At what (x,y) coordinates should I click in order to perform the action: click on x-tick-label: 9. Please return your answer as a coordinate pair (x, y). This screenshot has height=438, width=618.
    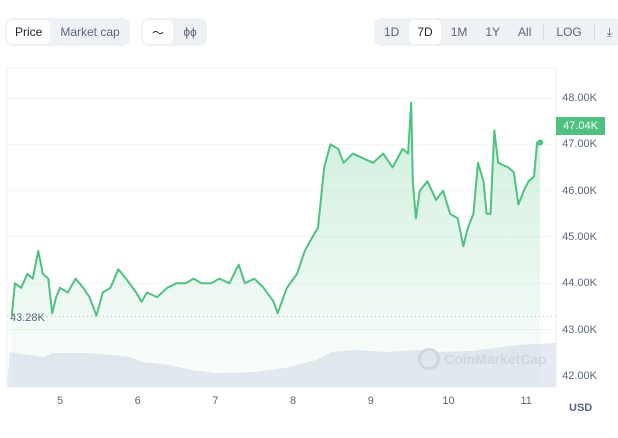
    Looking at the image, I should click on (370, 401).